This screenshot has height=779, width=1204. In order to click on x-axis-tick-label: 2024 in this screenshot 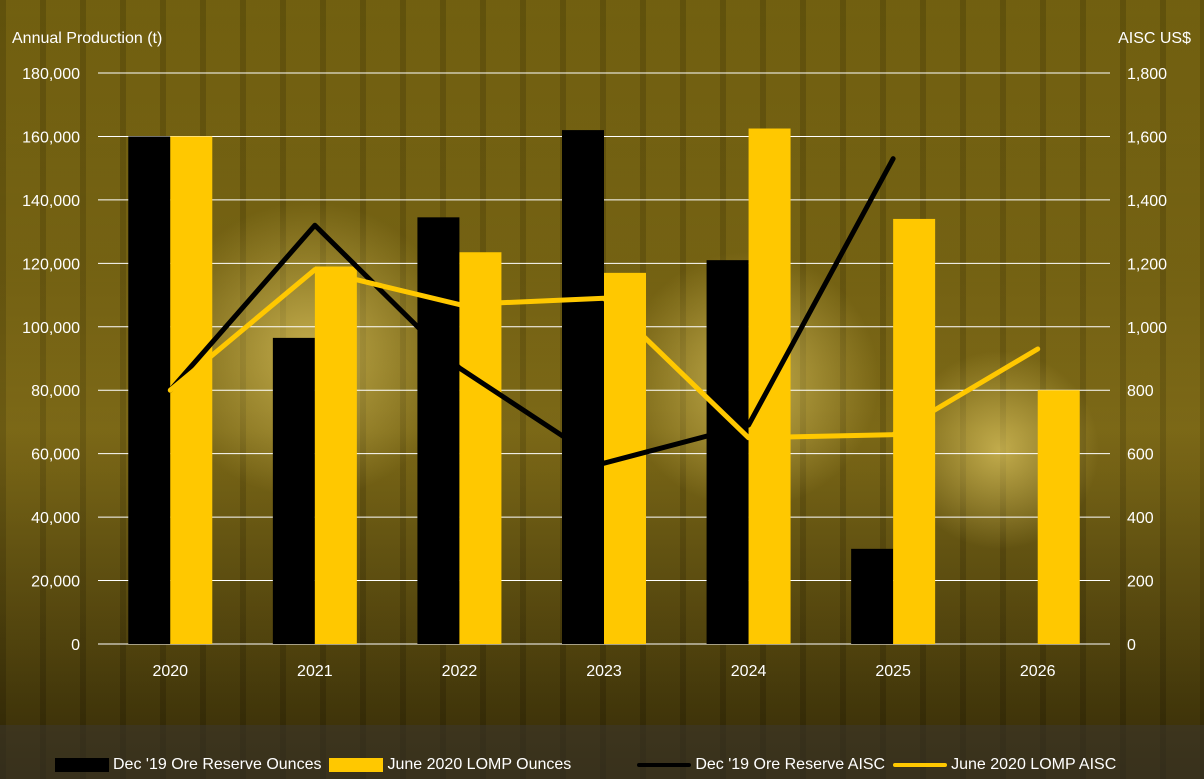, I will do `click(749, 671)`.